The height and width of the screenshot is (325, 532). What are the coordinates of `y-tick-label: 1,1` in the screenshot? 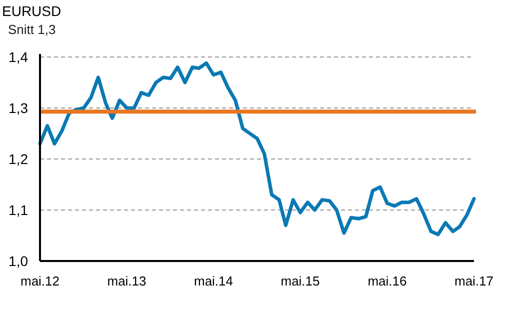 It's located at (18, 210).